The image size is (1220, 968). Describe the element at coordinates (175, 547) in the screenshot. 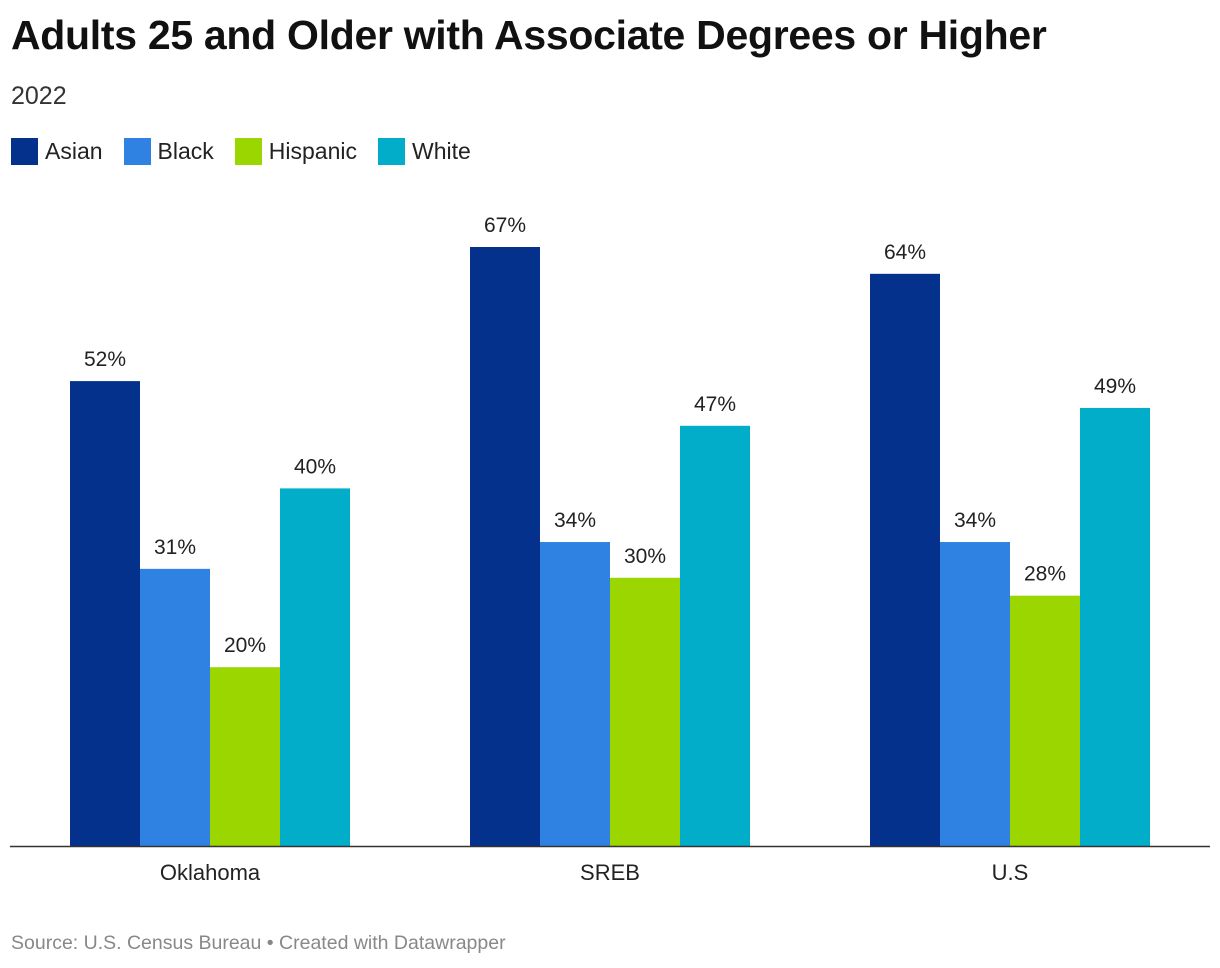

I see `data-label-oklahoma-black: 31%` at that location.